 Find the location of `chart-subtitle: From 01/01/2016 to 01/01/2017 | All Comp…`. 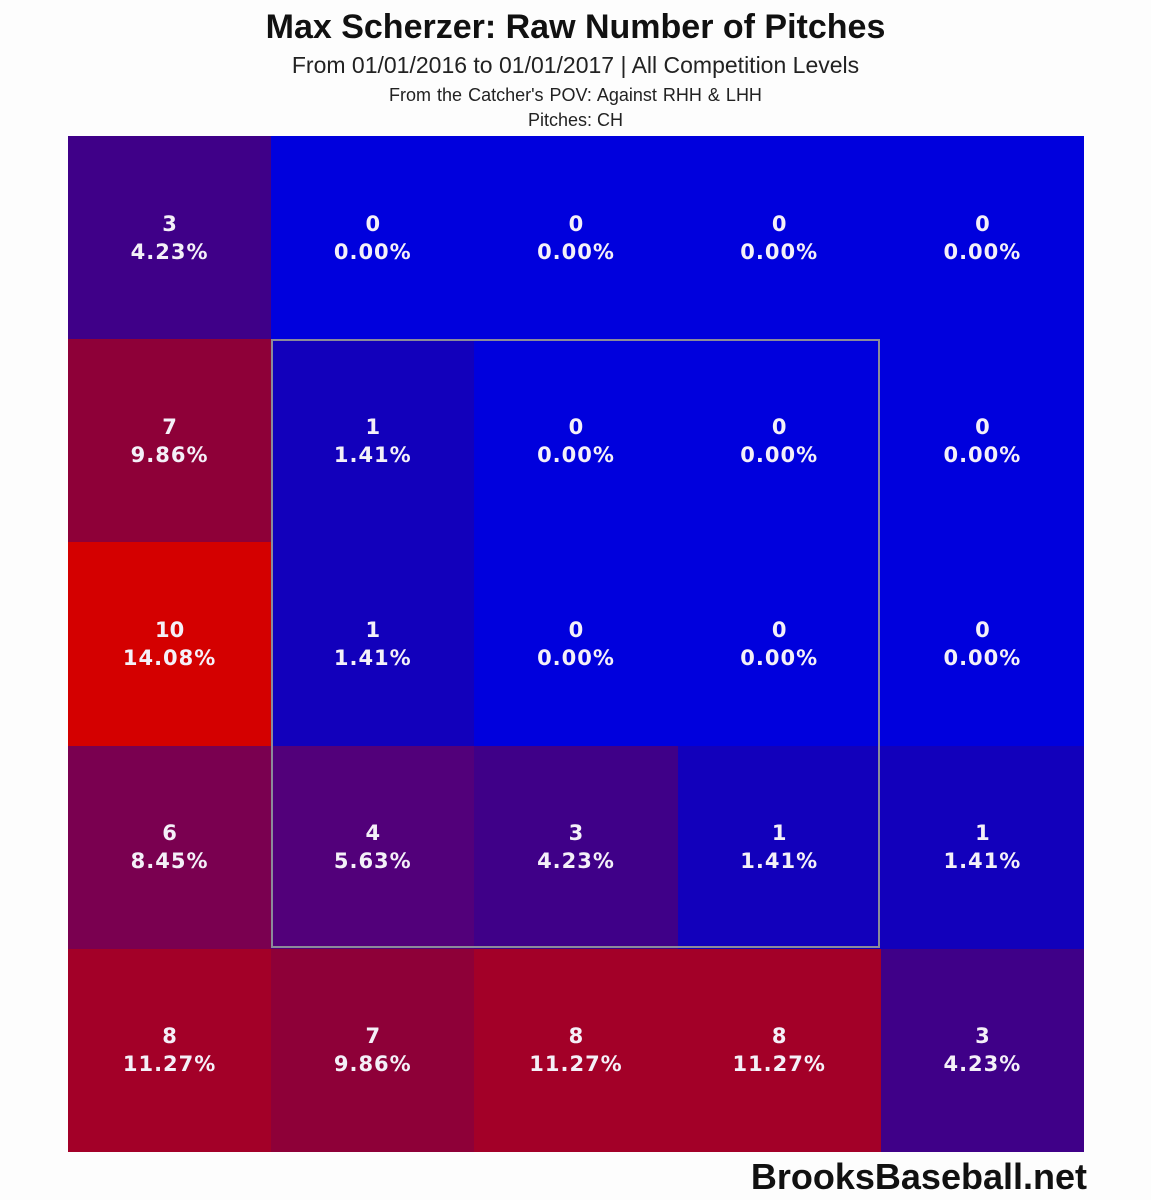

chart-subtitle: From 01/01/2016 to 01/01/2017 | All Comp… is located at coordinates (575, 65).